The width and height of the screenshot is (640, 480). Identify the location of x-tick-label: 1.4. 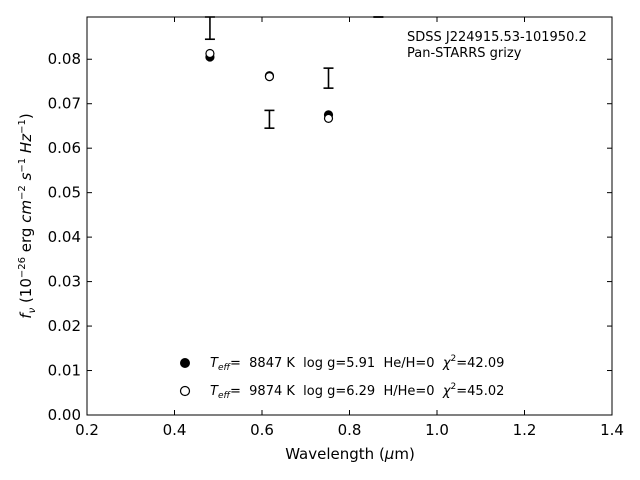
(612, 430).